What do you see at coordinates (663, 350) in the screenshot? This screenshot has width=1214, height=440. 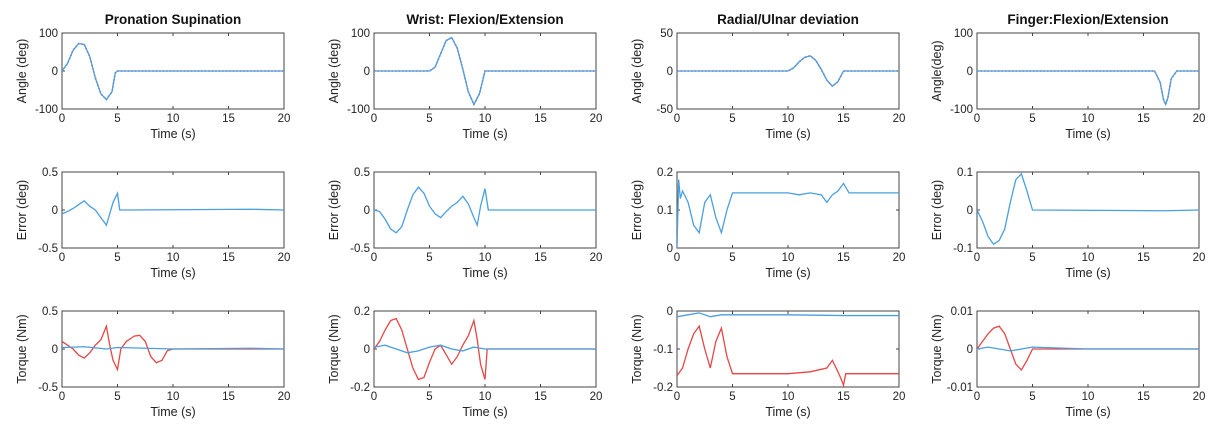 I see `y-tick-label: -0.1` at bounding box center [663, 350].